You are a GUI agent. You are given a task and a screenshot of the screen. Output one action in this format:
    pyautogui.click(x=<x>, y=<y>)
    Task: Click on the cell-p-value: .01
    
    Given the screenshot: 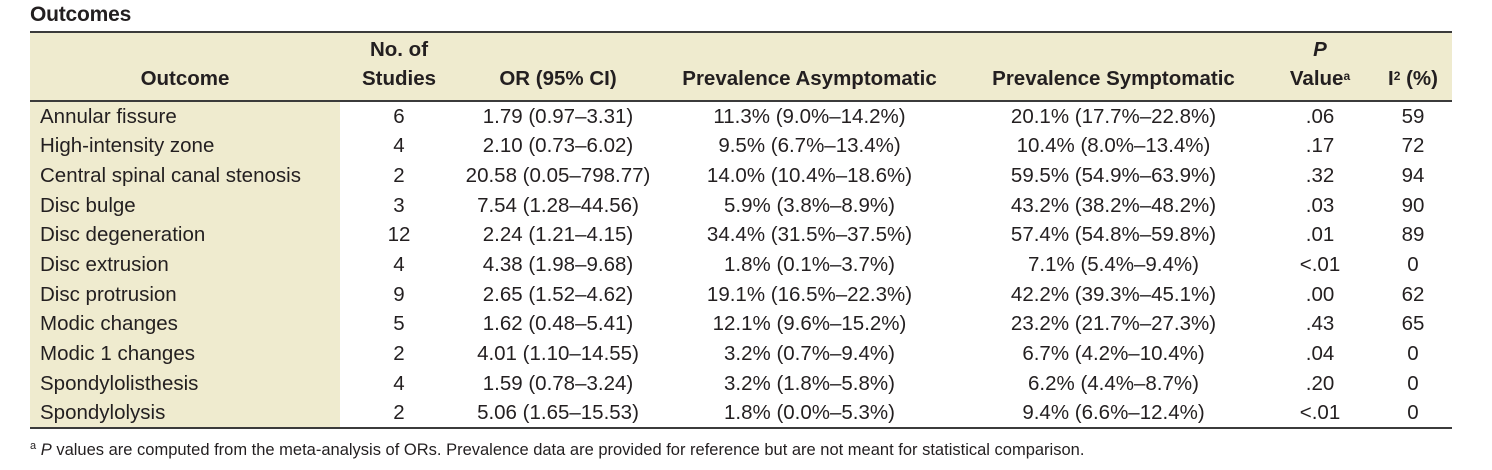 What is the action you would take?
    pyautogui.click(x=1320, y=235)
    